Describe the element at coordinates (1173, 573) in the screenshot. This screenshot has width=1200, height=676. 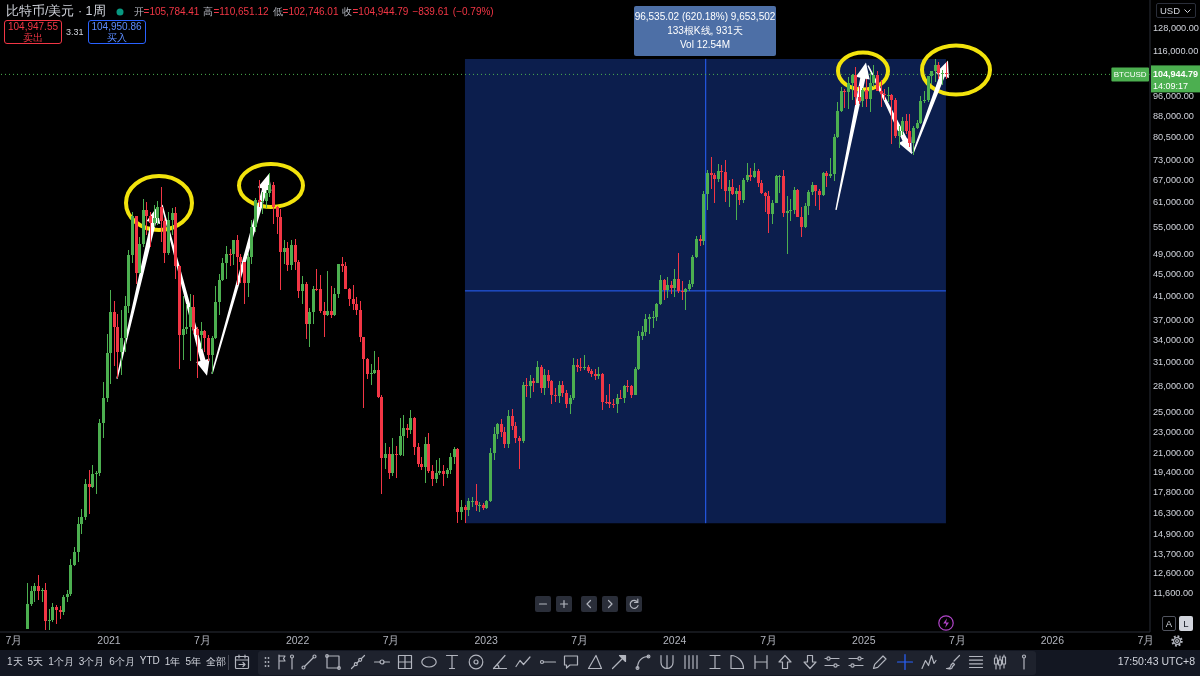
I see `y-tick-label: 12,600.00` at that location.